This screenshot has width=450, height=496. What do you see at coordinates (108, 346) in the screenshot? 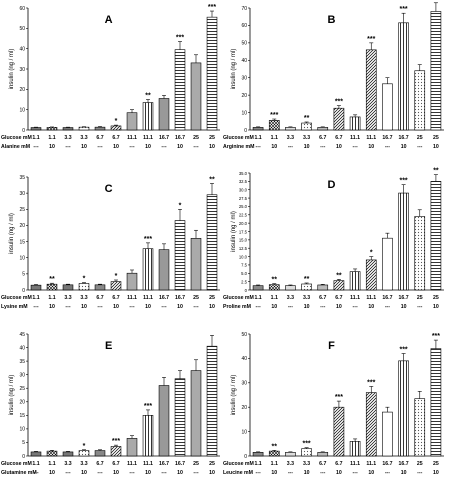
I see `panel-letter: E` at bounding box center [108, 346].